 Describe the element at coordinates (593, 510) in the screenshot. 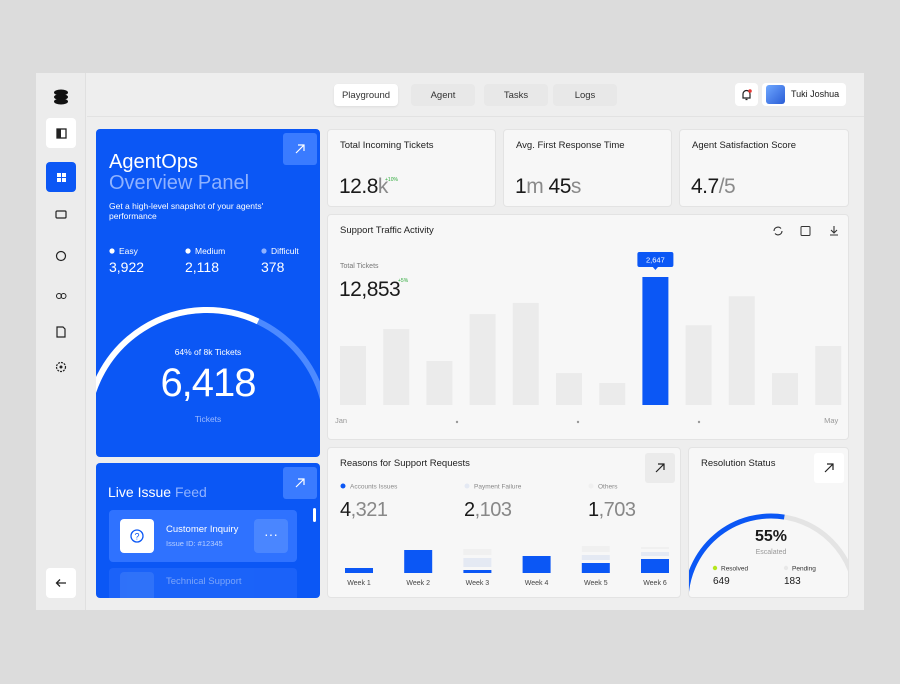

I see `total-part: 1` at that location.